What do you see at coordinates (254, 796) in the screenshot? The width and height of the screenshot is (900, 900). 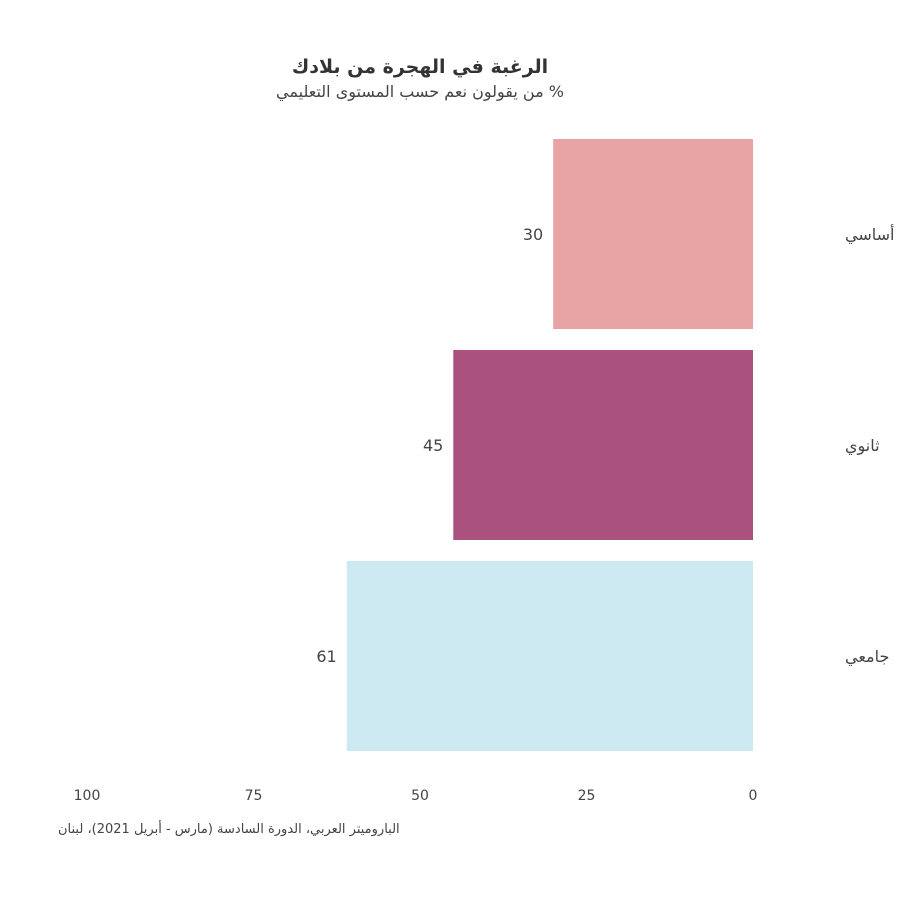 I see `x-tick-label: 75` at bounding box center [254, 796].